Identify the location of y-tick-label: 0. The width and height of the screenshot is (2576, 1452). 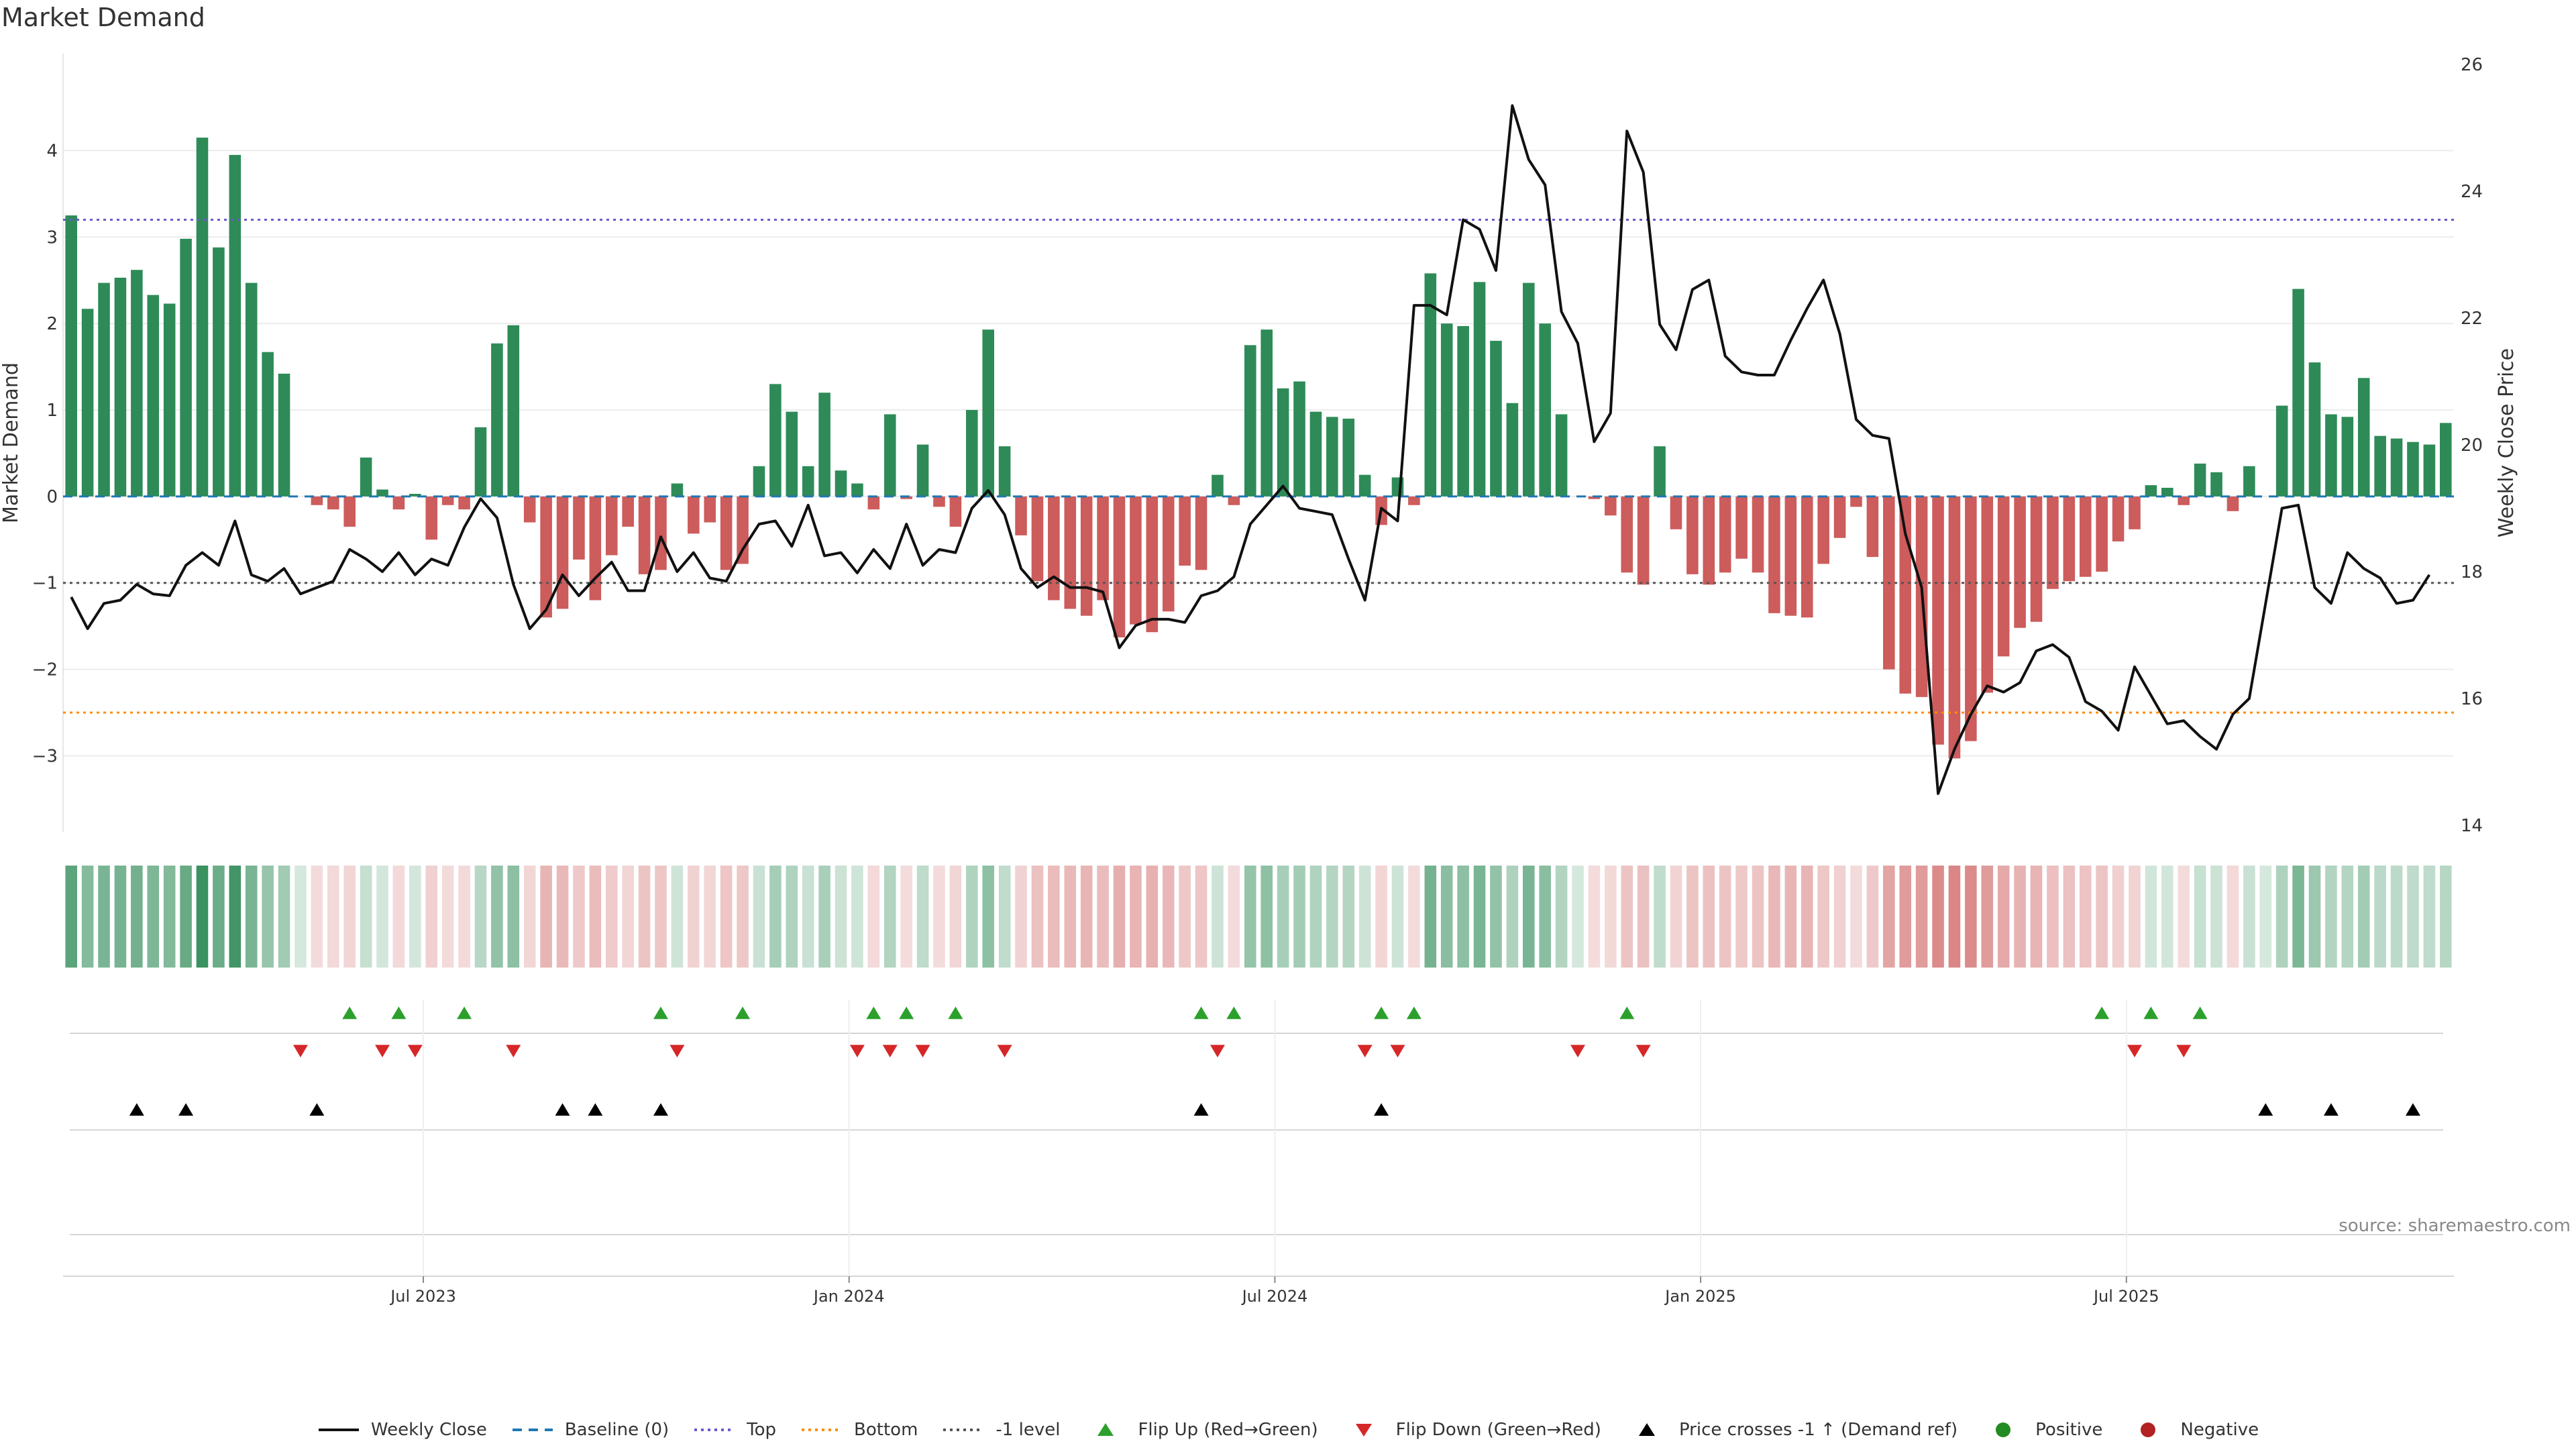
(52, 497).